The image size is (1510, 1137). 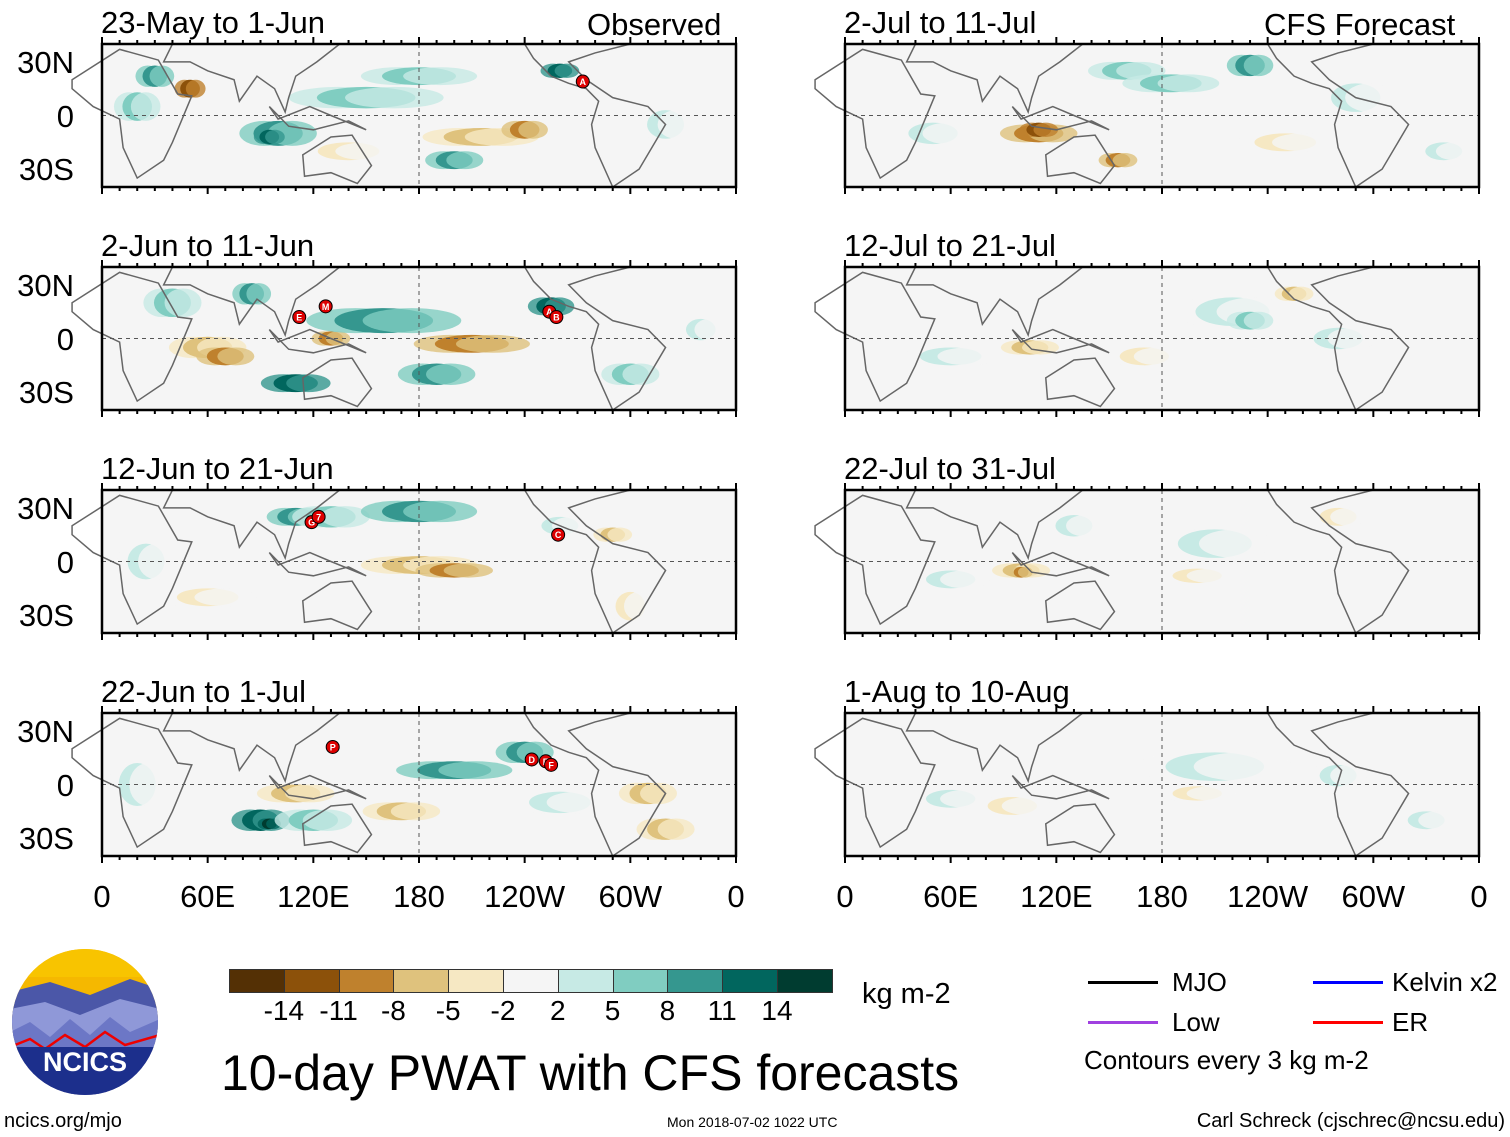 I want to click on colorbar-label: -8, so click(x=393, y=1010).